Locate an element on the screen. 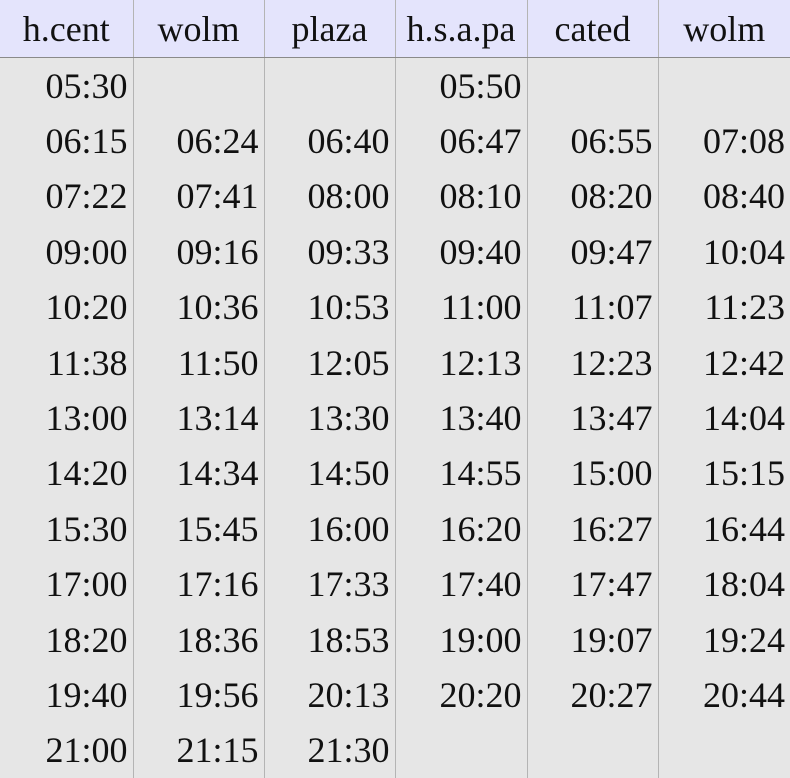  departure-time-cell: 20:44 is located at coordinates (724, 694).